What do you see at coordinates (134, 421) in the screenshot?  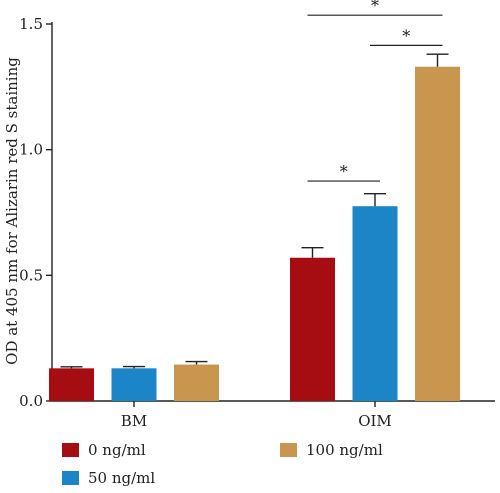 I see `x-tick-label: BM` at bounding box center [134, 421].